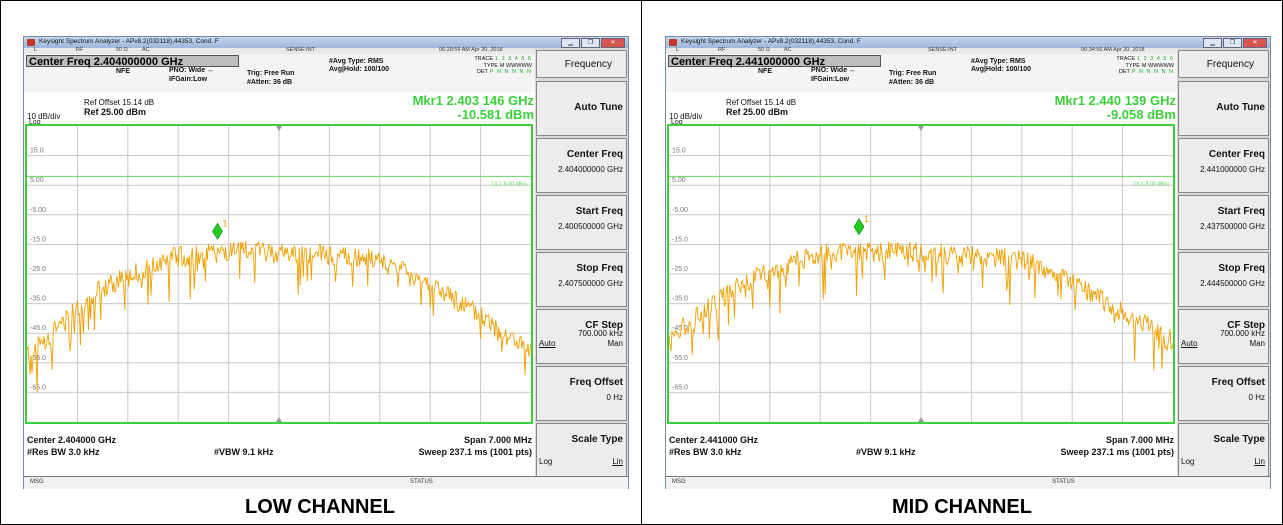 Image resolution: width=1283 pixels, height=525 pixels. What do you see at coordinates (774, 61) in the screenshot?
I see `center-freq-readout: Center Freq 2.441000000 GHz` at bounding box center [774, 61].